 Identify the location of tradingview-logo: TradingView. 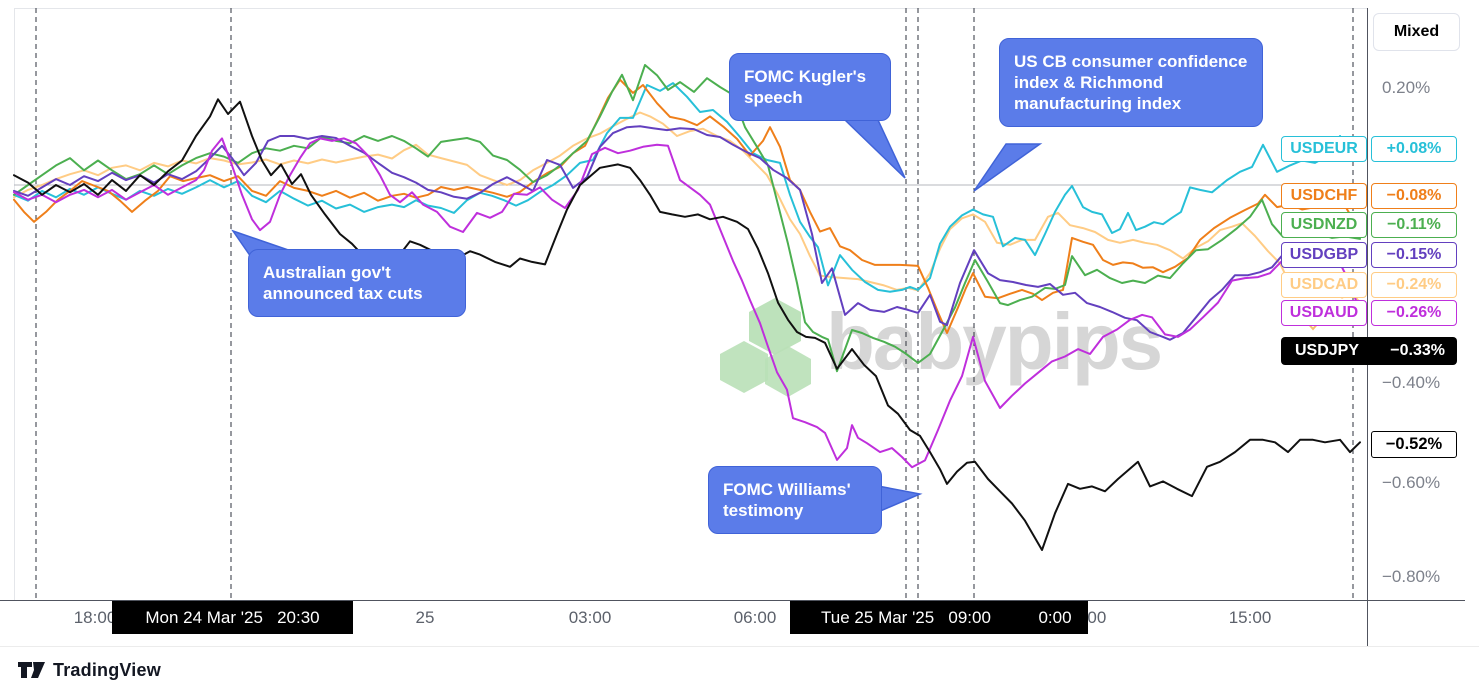
(89, 670).